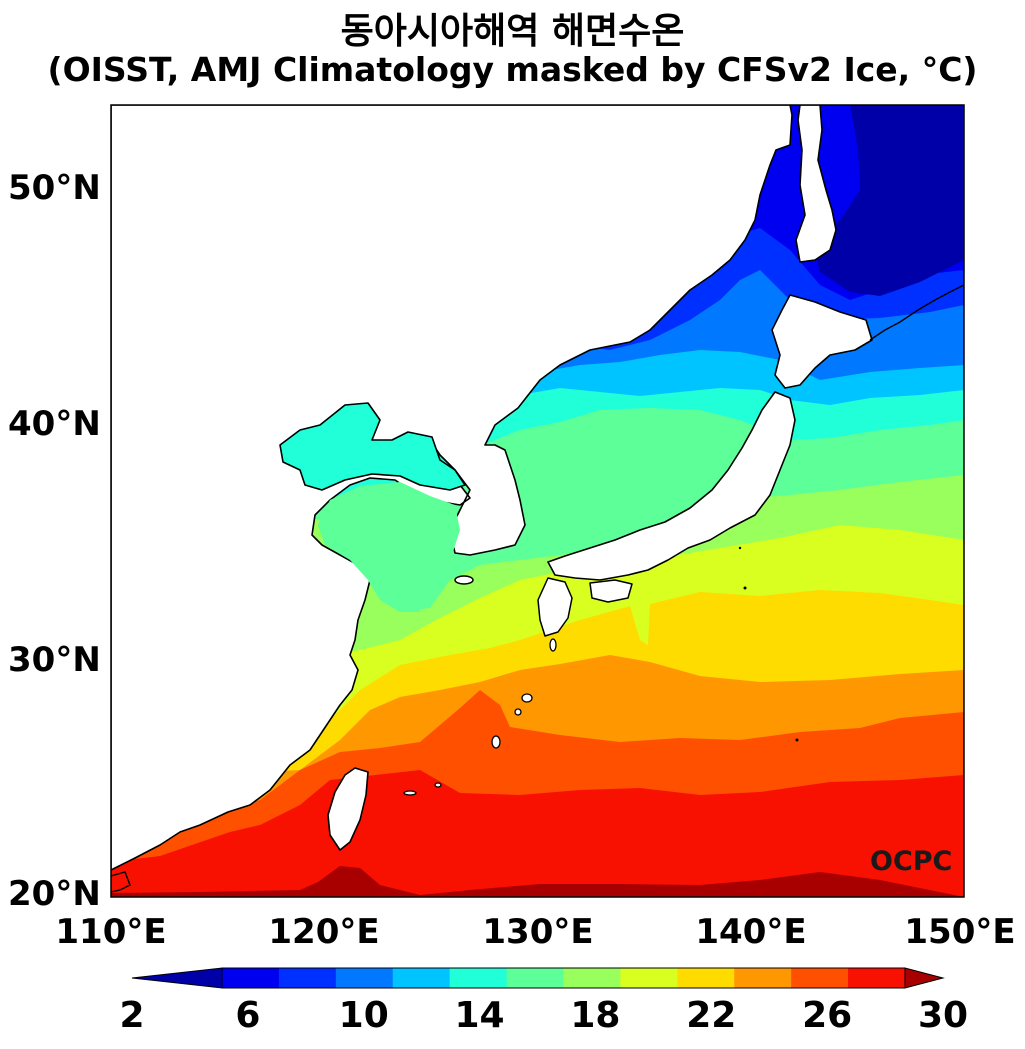 The image size is (1025, 1049). Describe the element at coordinates (911, 861) in the screenshot. I see `ocpc-watermark: OCPC` at that location.